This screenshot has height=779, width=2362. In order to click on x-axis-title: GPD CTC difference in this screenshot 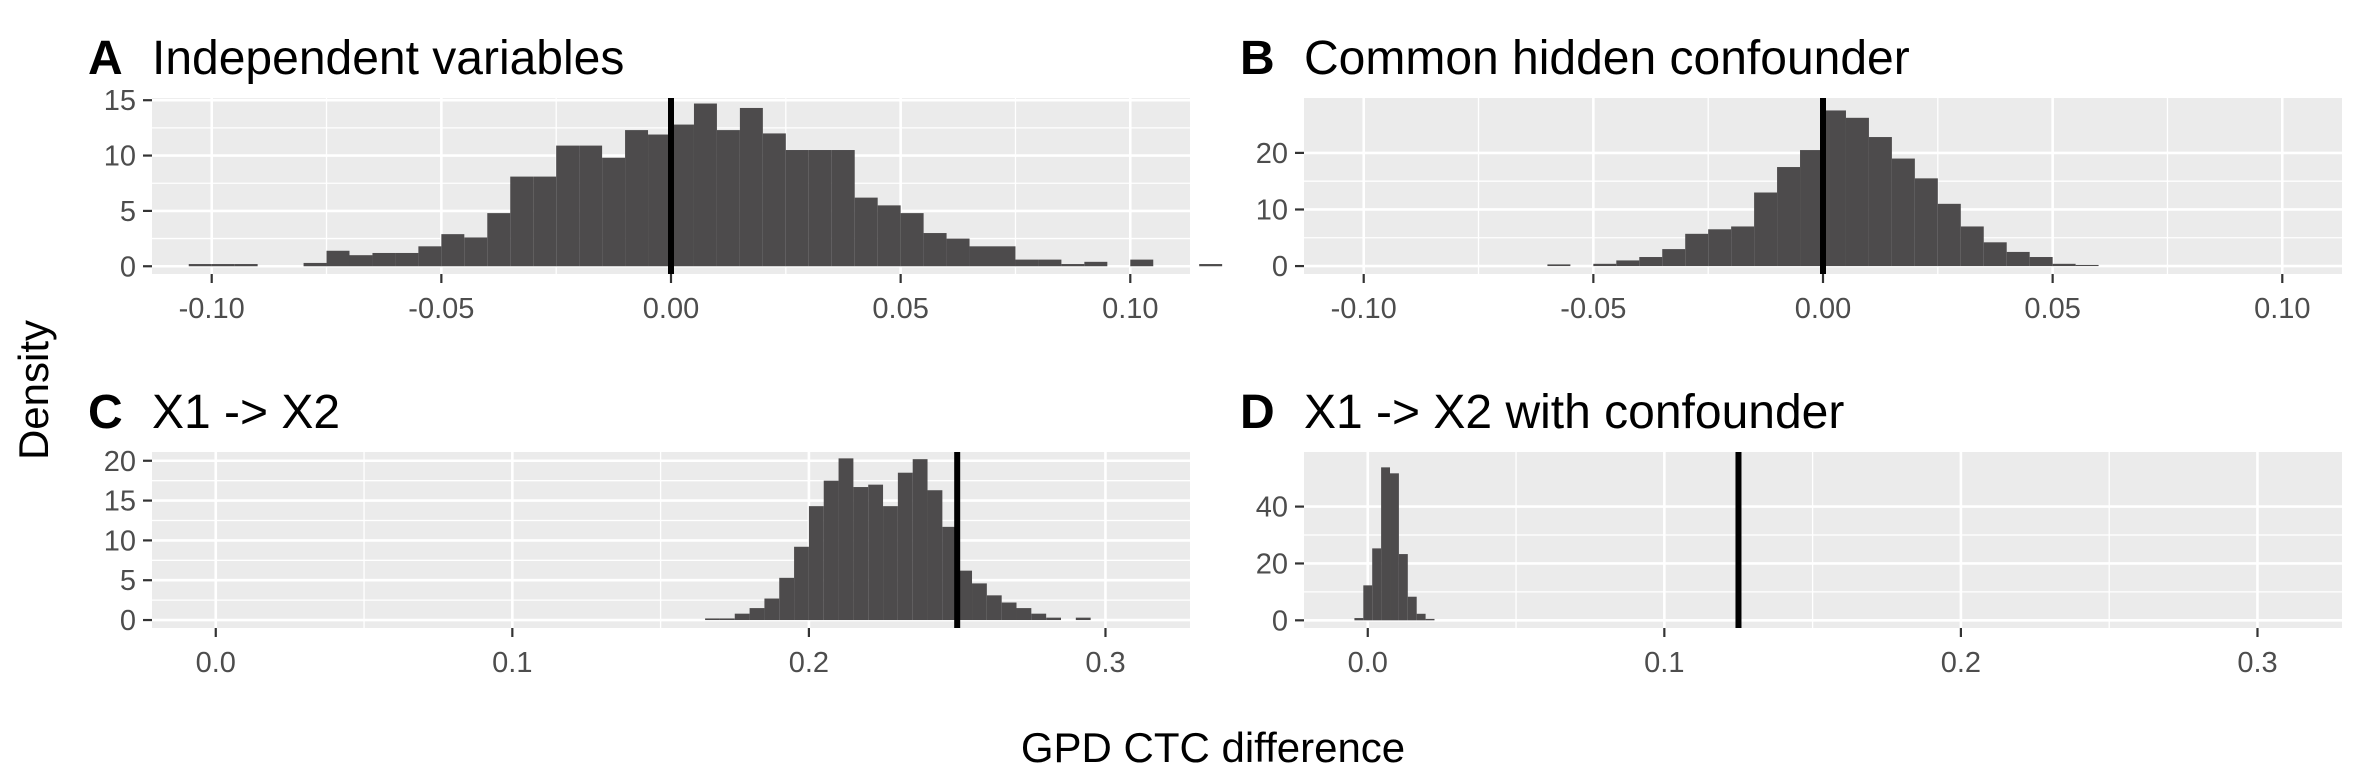, I will do `click(1213, 747)`.